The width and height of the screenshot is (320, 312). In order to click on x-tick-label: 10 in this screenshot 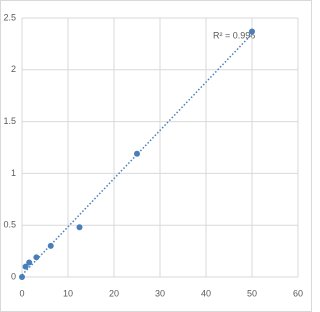, I will do `click(68, 293)`.